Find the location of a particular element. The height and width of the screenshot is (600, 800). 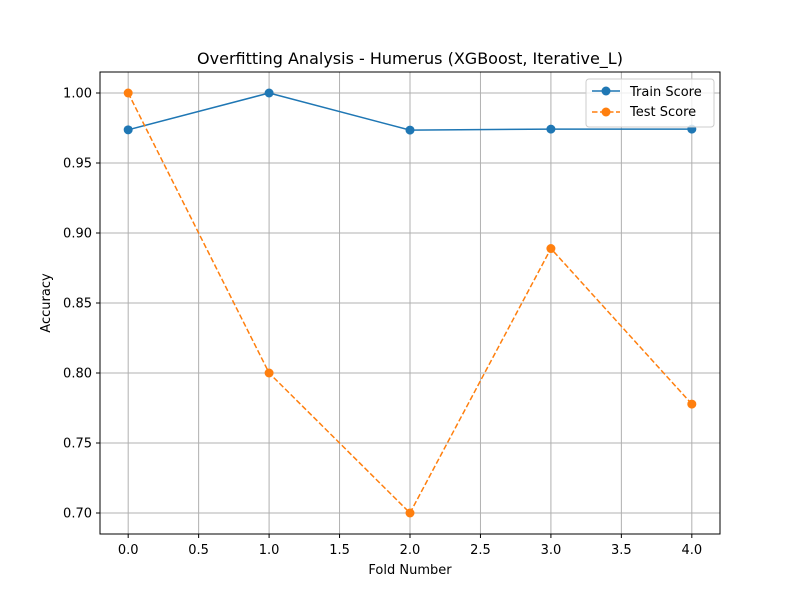

x-tick-label: 4.0 is located at coordinates (691, 550).